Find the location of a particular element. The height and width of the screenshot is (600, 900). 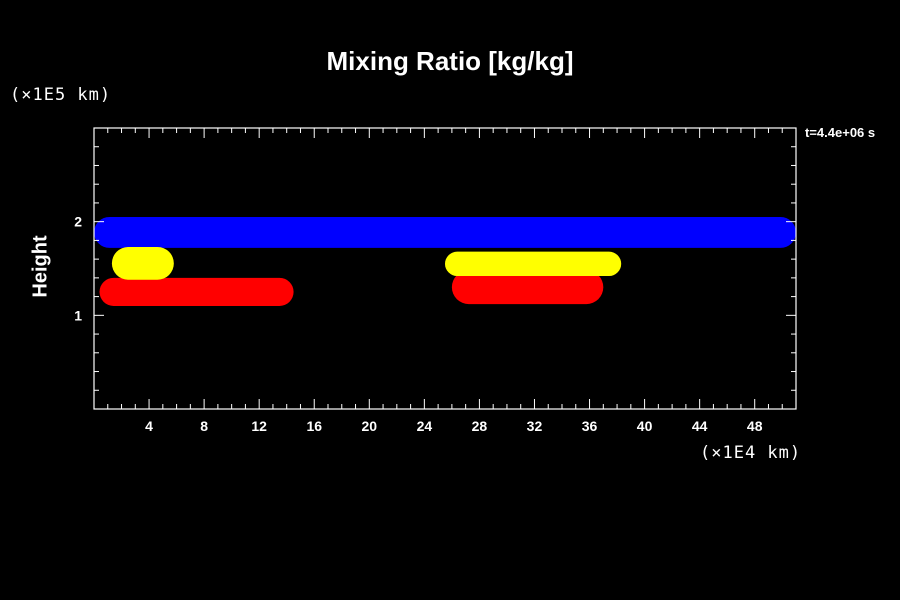

x-tick-label-40: 40 is located at coordinates (645, 426).